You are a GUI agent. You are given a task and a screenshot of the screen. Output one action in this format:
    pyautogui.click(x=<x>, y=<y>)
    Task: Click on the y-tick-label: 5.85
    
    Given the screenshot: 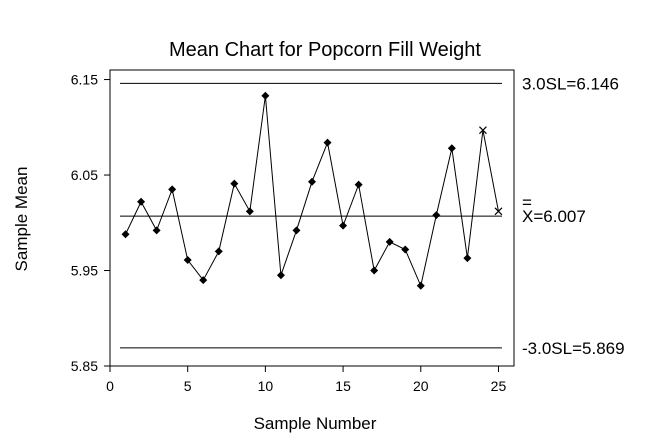 What is the action you would take?
    pyautogui.click(x=84, y=366)
    